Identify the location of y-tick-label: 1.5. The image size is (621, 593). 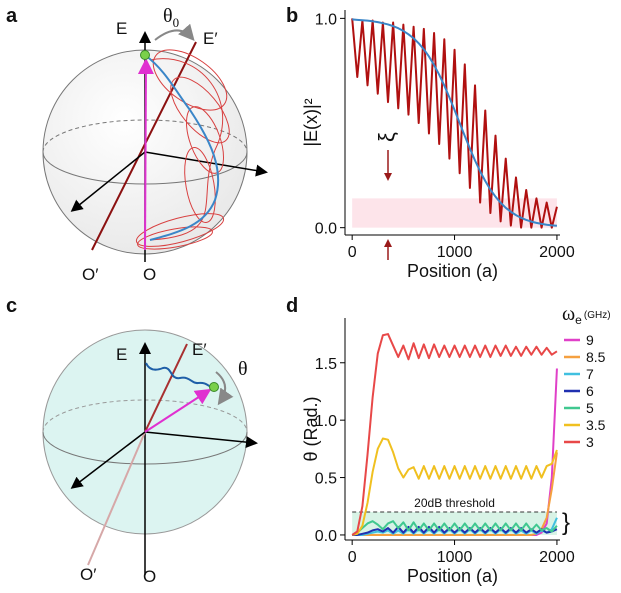
(326, 364).